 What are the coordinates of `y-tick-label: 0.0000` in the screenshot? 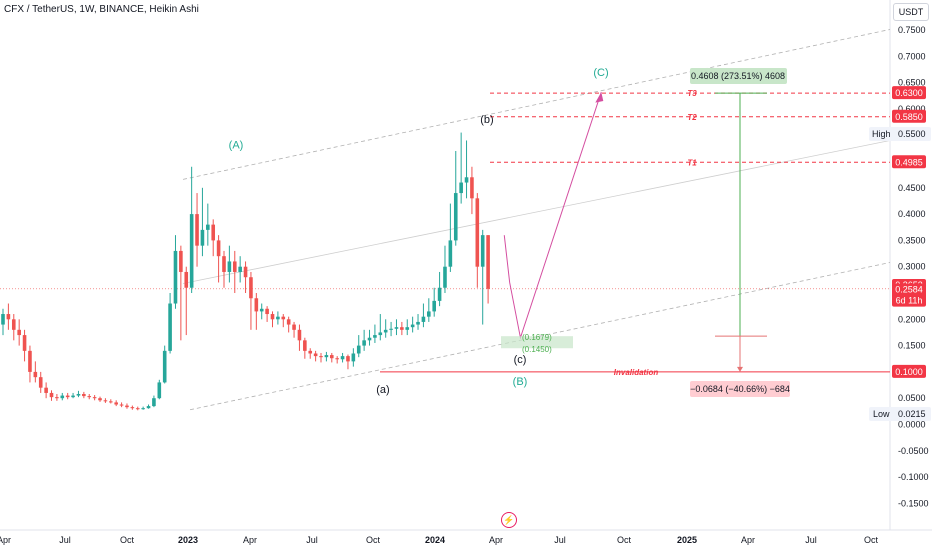 It's located at (912, 425).